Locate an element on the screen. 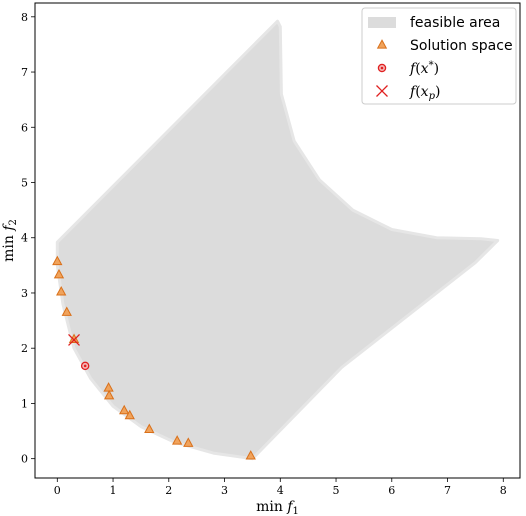 This screenshot has height=516, width=526. y-tick-label: 5 is located at coordinates (24, 183).